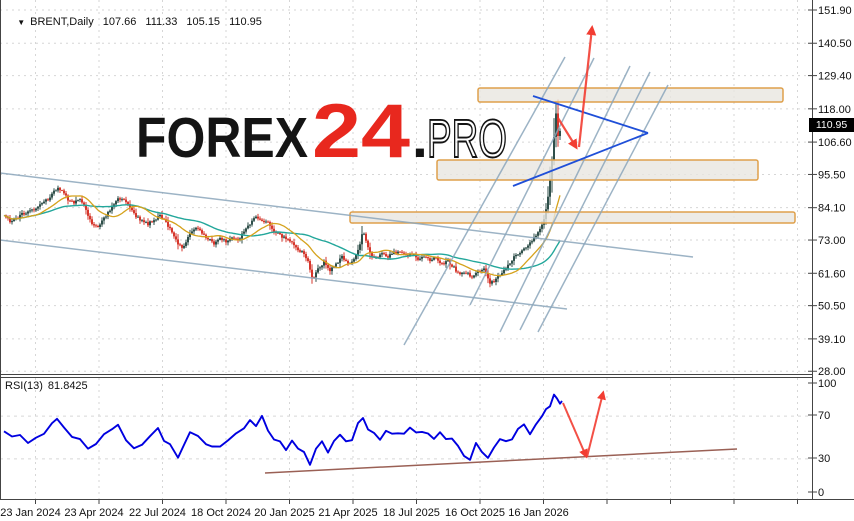 The width and height of the screenshot is (854, 521). Describe the element at coordinates (222, 138) in the screenshot. I see `logo-forex-text: FOREX` at that location.